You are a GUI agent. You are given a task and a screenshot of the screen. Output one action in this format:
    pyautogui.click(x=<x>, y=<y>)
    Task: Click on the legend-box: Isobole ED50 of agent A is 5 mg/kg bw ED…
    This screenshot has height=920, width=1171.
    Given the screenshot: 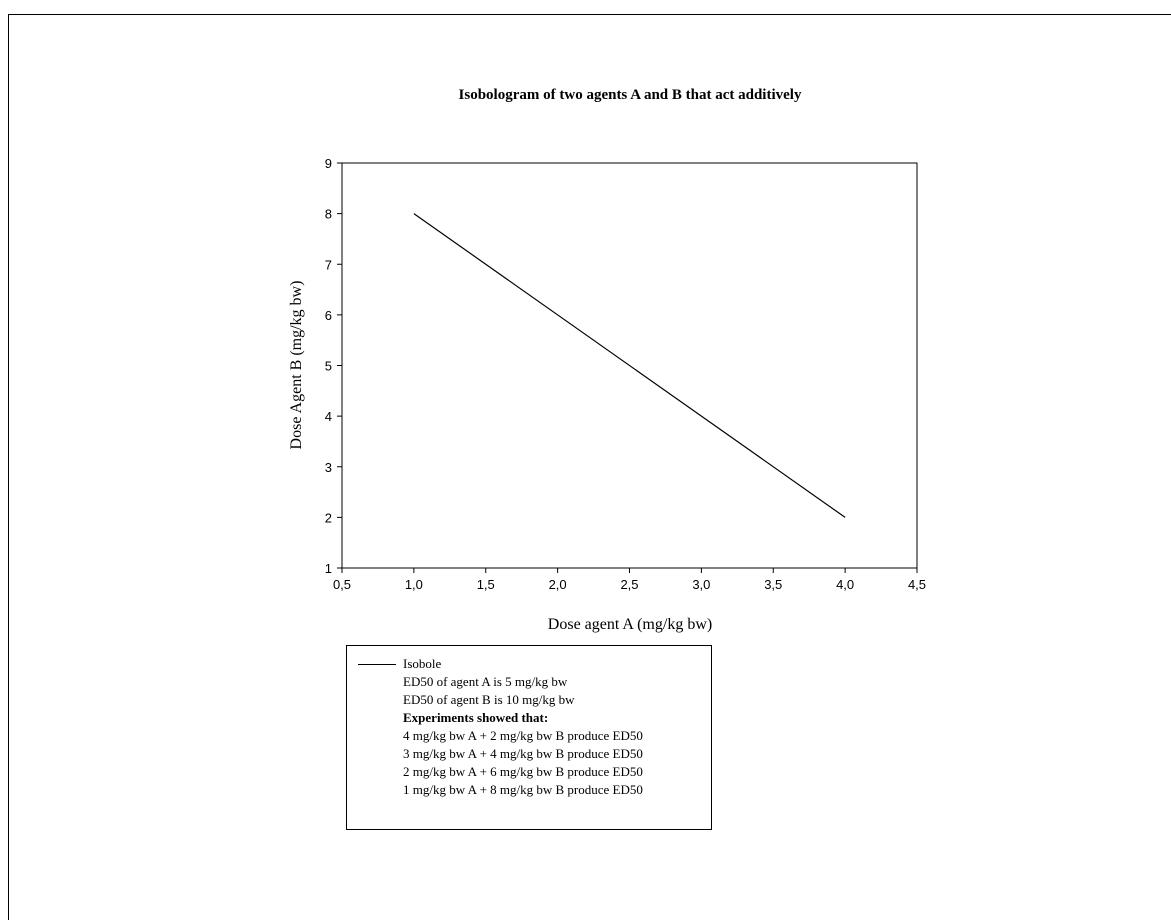 What is the action you would take?
    pyautogui.click(x=529, y=737)
    